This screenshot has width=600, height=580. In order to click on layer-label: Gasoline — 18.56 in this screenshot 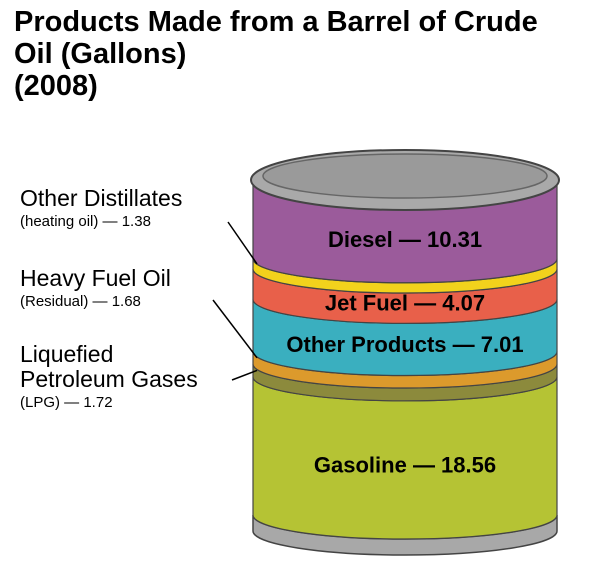, I will do `click(405, 464)`.